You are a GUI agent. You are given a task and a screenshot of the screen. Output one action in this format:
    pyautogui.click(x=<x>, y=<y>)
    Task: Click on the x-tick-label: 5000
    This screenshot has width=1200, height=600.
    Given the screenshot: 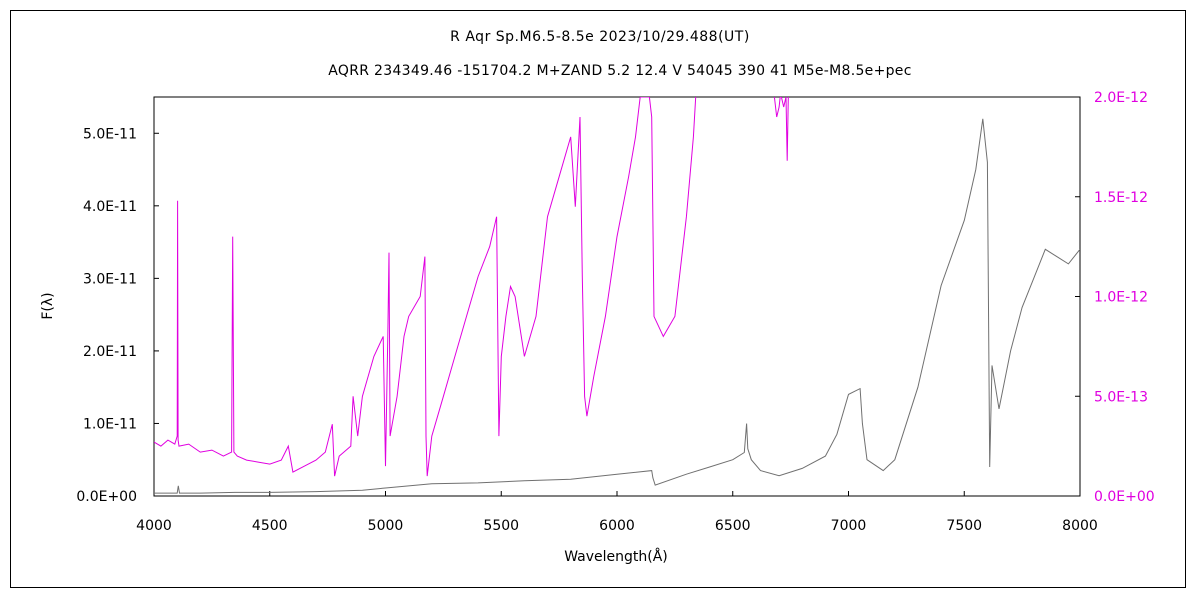 What is the action you would take?
    pyautogui.click(x=386, y=526)
    